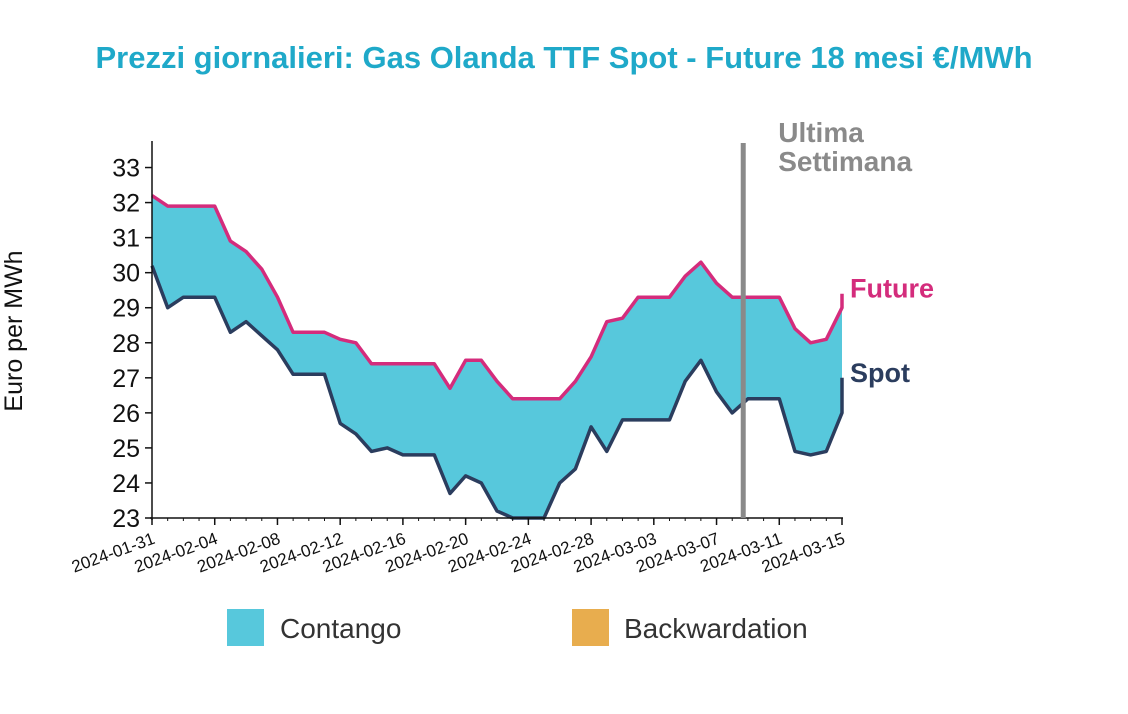 Image resolution: width=1128 pixels, height=714 pixels. What do you see at coordinates (126, 519) in the screenshot?
I see `y-tick-label: 23` at bounding box center [126, 519].